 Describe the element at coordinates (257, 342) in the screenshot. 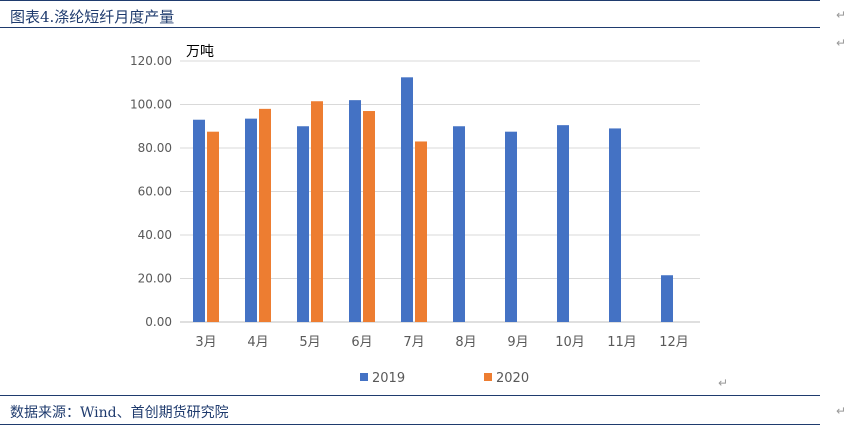

I see `x-tick-label: 4月` at that location.